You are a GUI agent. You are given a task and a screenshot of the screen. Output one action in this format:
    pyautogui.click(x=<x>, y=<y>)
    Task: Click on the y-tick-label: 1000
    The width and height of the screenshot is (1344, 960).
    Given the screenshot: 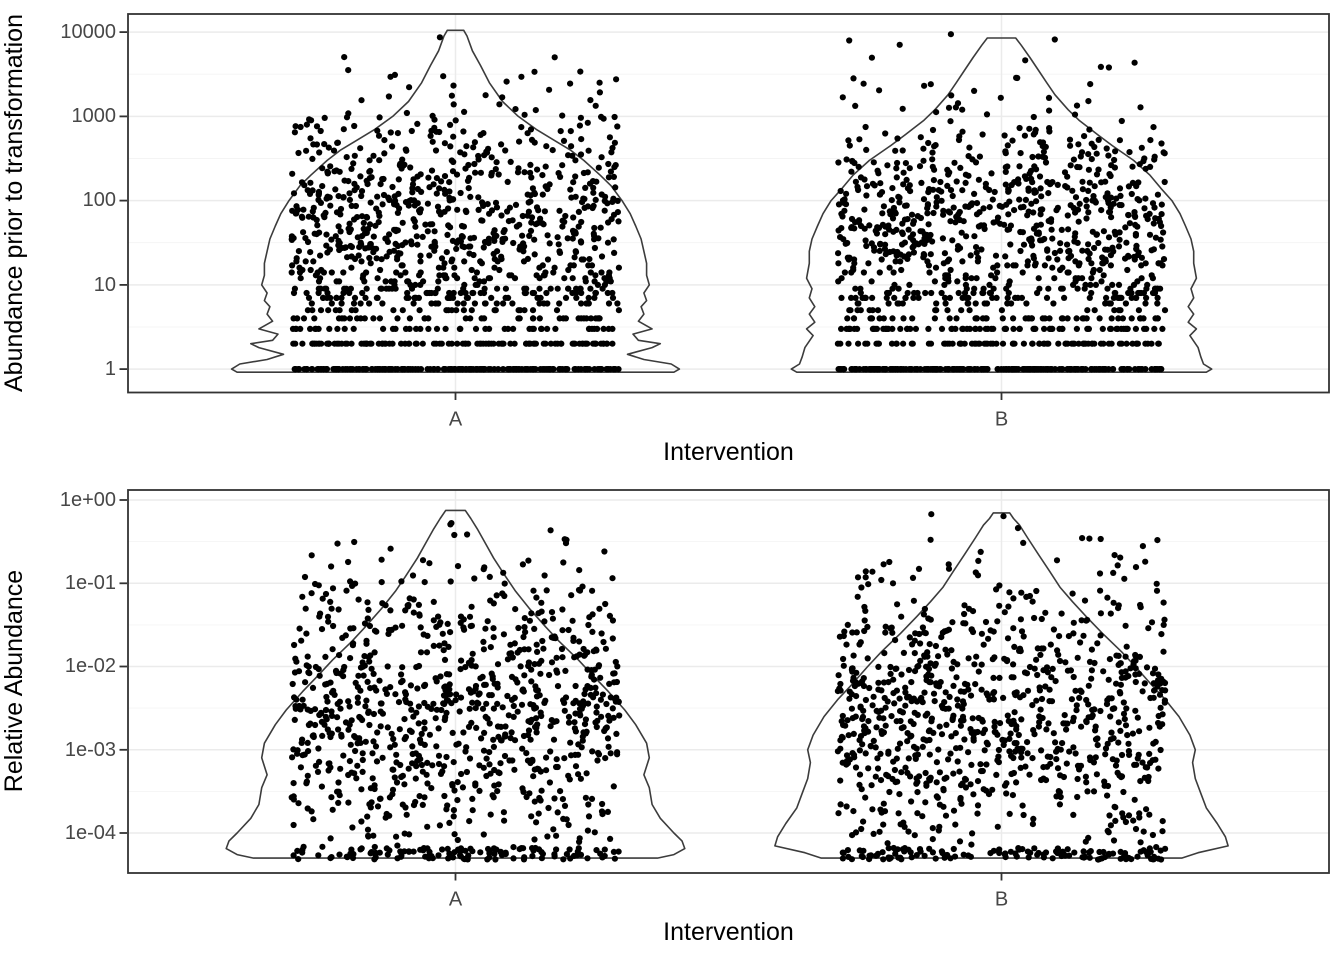 What is the action you would take?
    pyautogui.click(x=94, y=116)
    